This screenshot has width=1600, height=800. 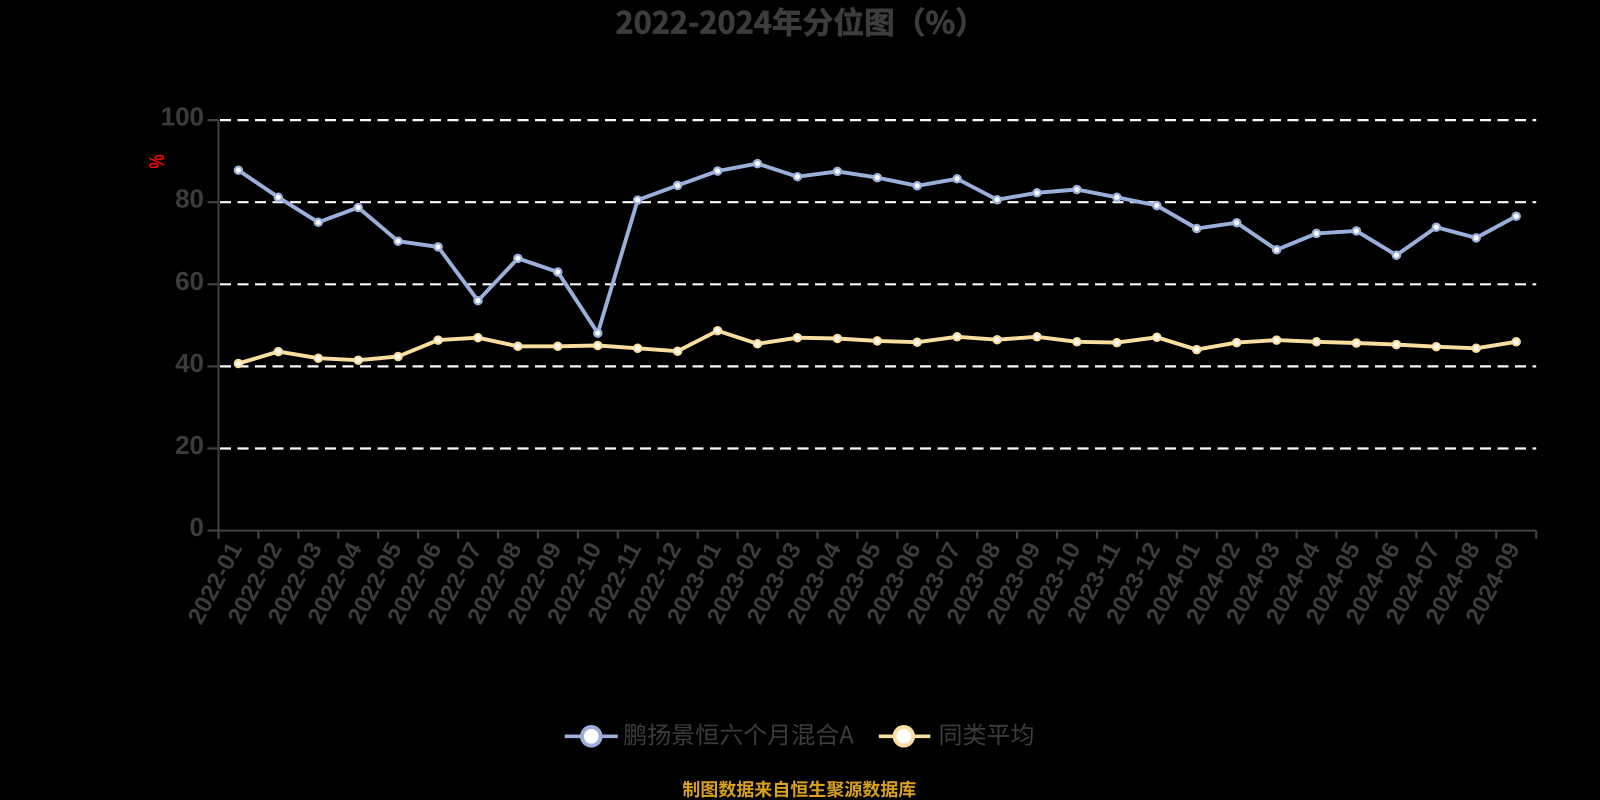 What do you see at coordinates (189, 445) in the screenshot?
I see `svg-text: 20` at bounding box center [189, 445].